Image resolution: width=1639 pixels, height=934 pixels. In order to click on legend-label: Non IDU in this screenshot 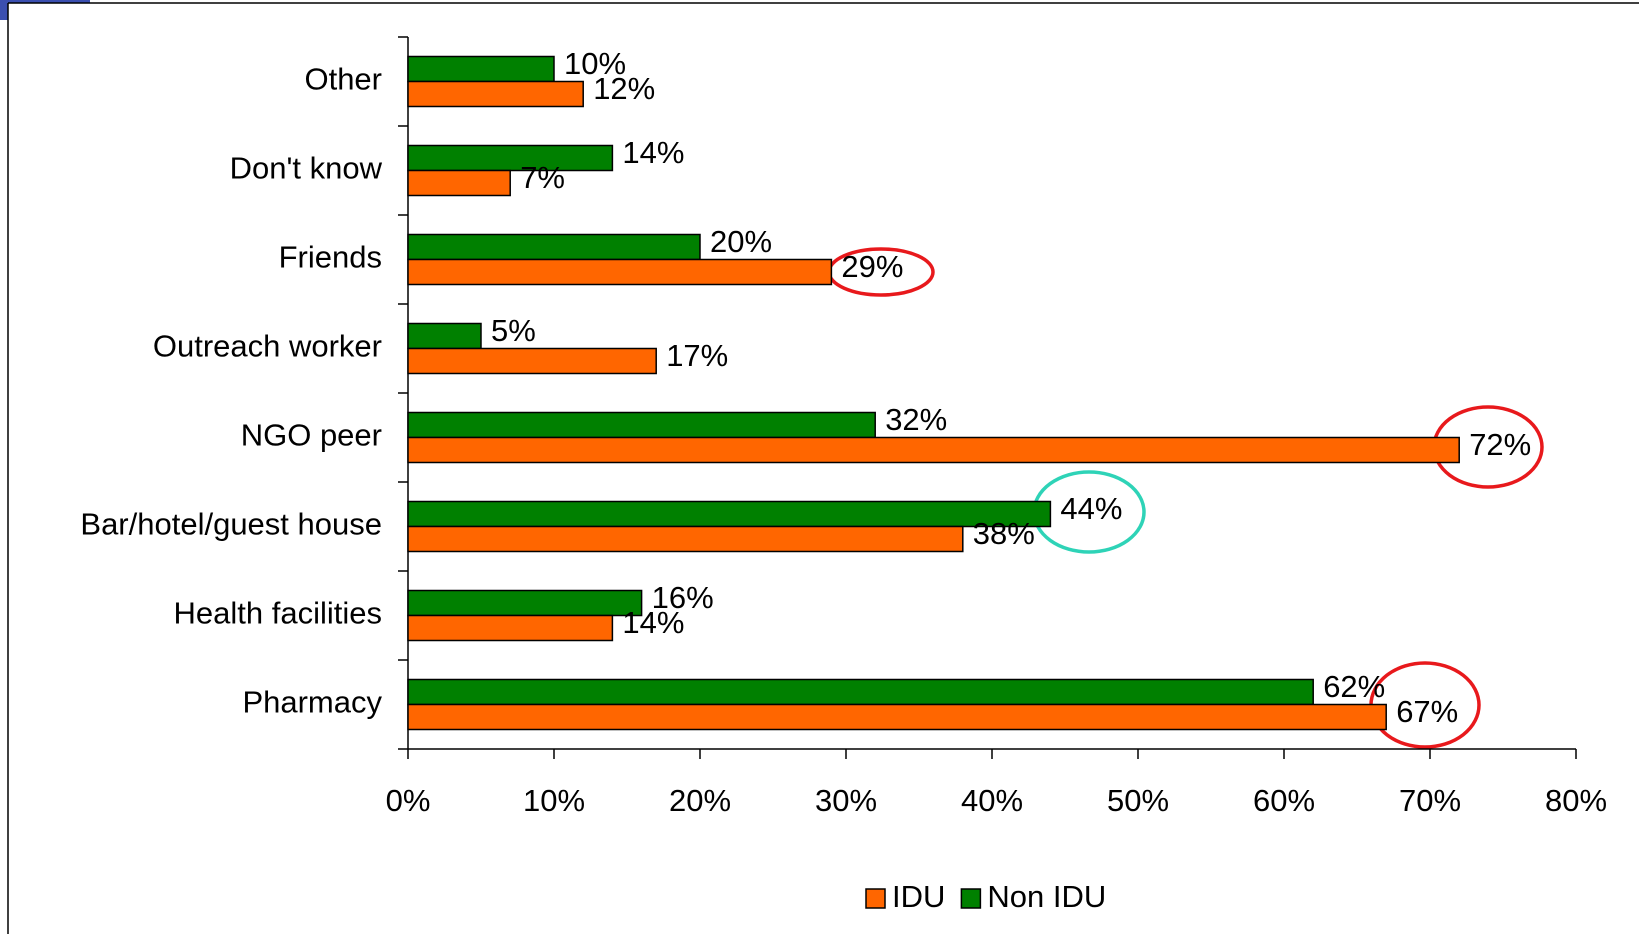, I will do `click(1046, 896)`.